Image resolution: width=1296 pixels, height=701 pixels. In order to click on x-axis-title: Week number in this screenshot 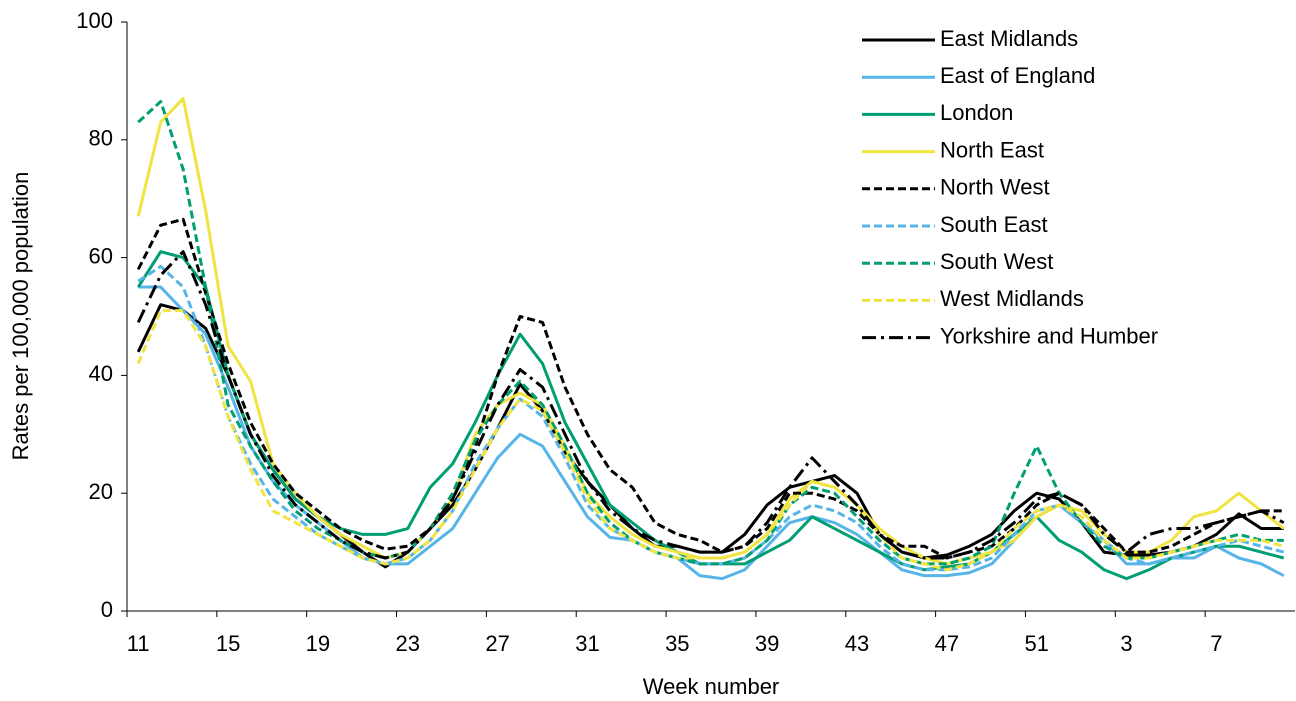, I will do `click(711, 686)`.